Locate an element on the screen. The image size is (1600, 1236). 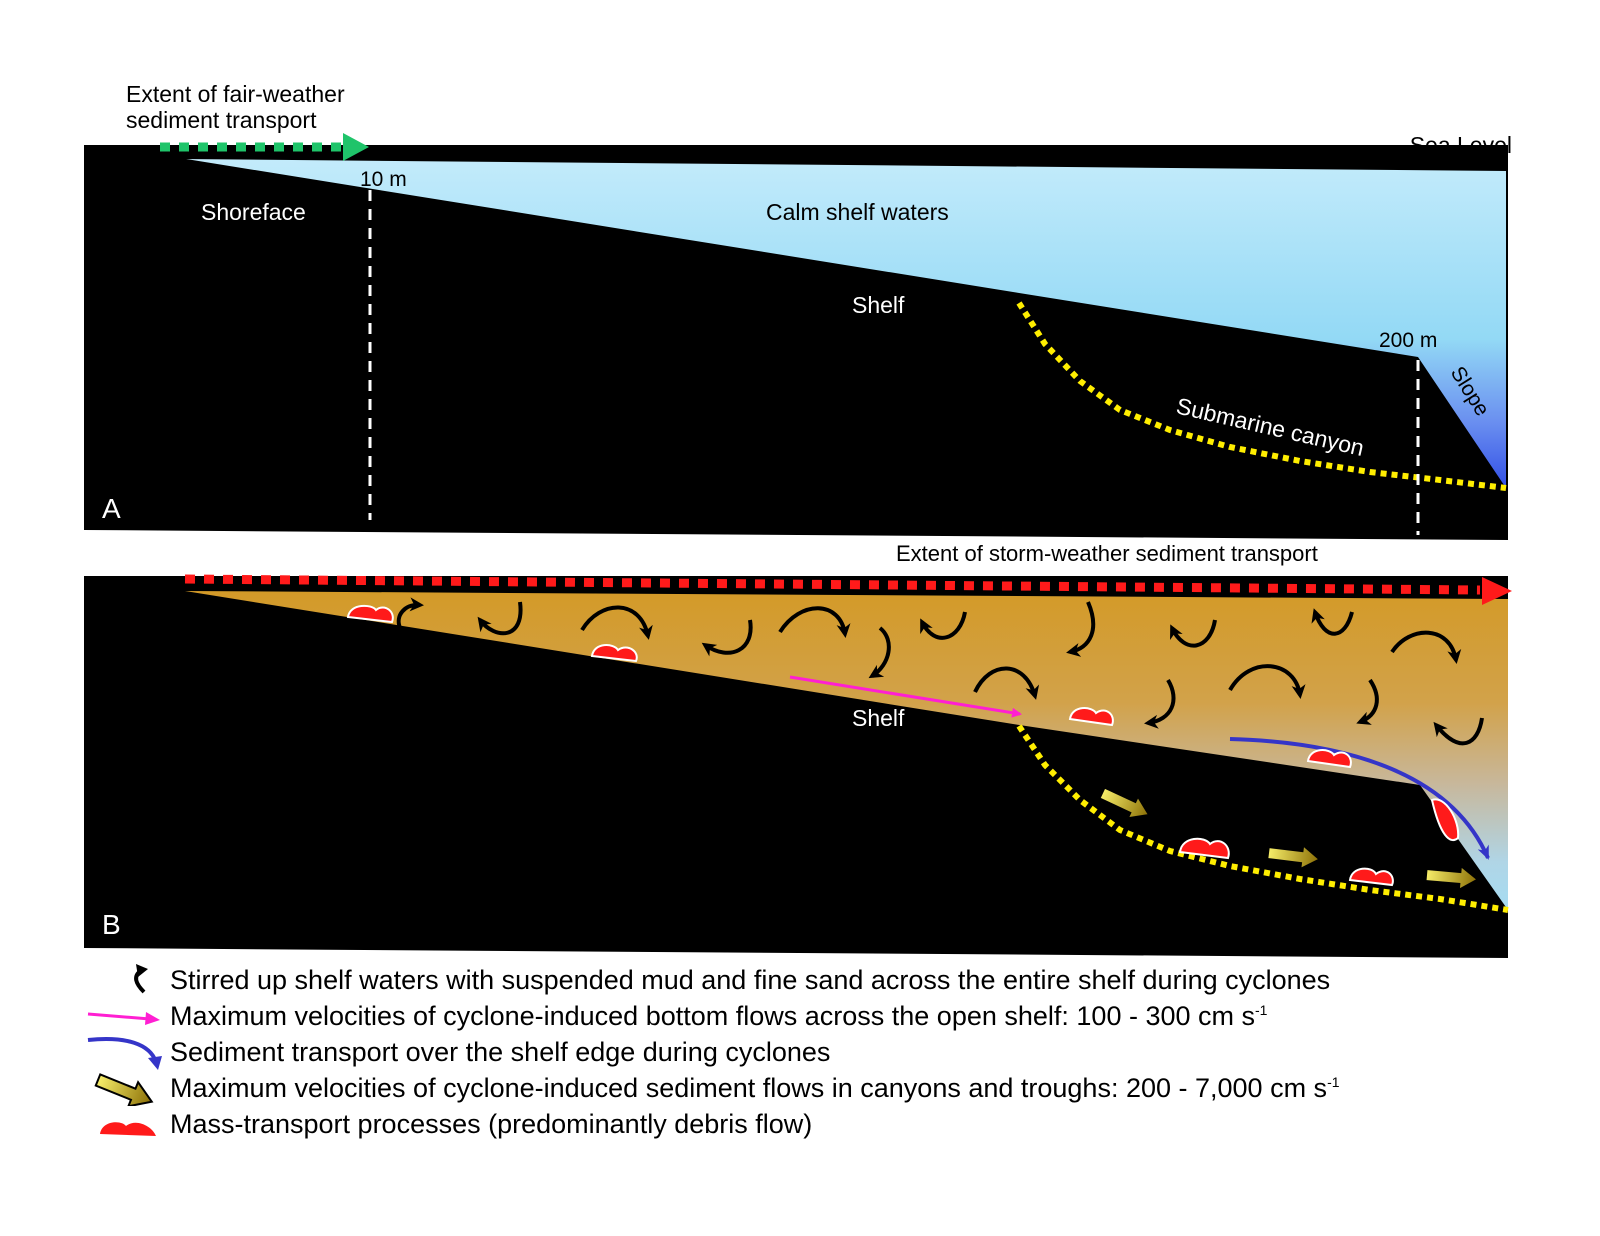
yellow-arrow-icon is located at coordinates (124, 1089).